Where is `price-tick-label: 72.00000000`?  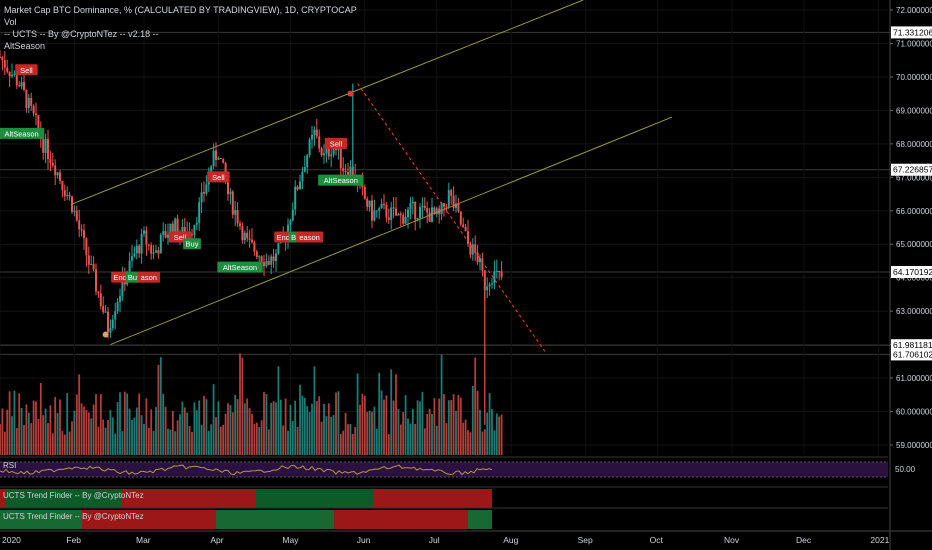 price-tick-label: 72.00000000 is located at coordinates (914, 10).